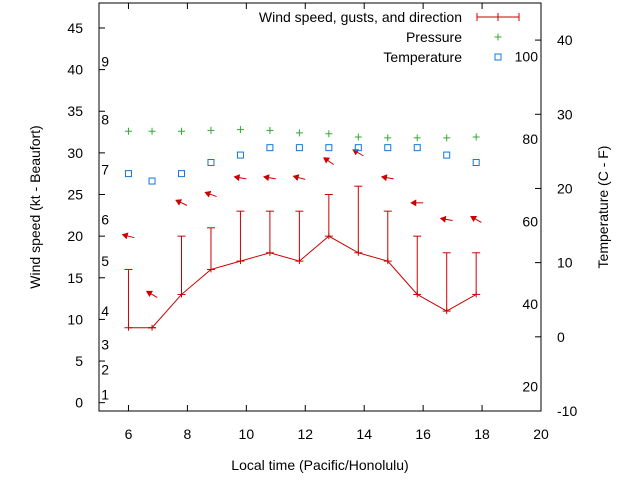 Image resolution: width=640 pixels, height=480 pixels. I want to click on y2-tick-label: -10, so click(567, 411).